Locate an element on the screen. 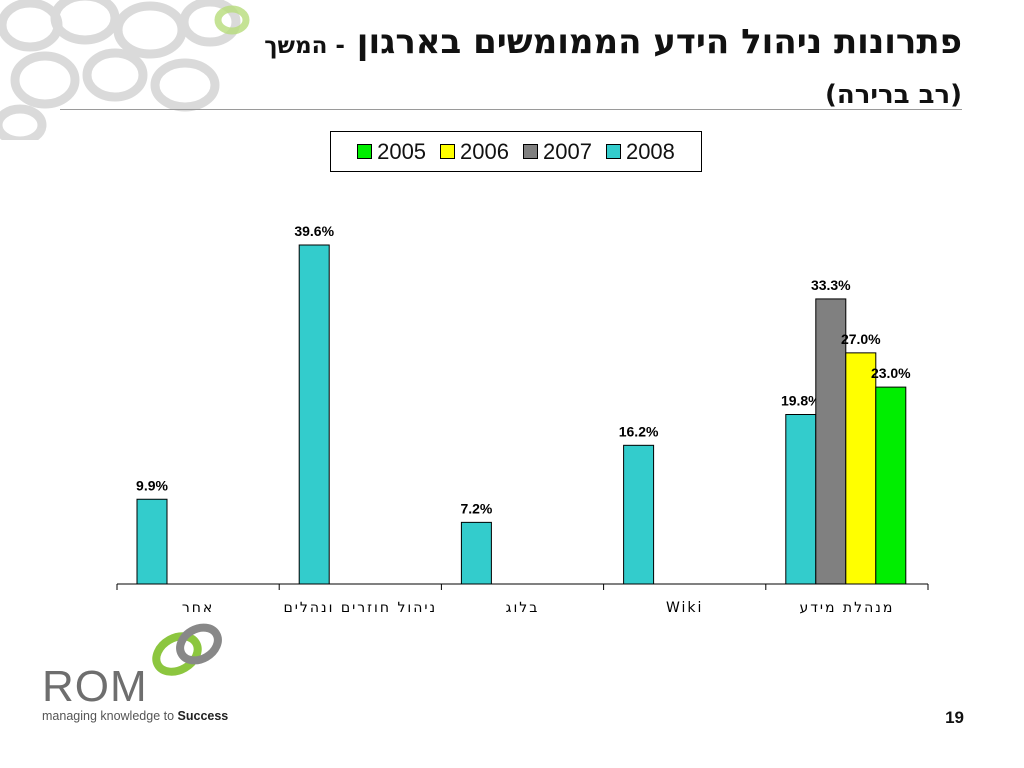  data-label-2008-cat-0: 9.9% is located at coordinates (152, 485).